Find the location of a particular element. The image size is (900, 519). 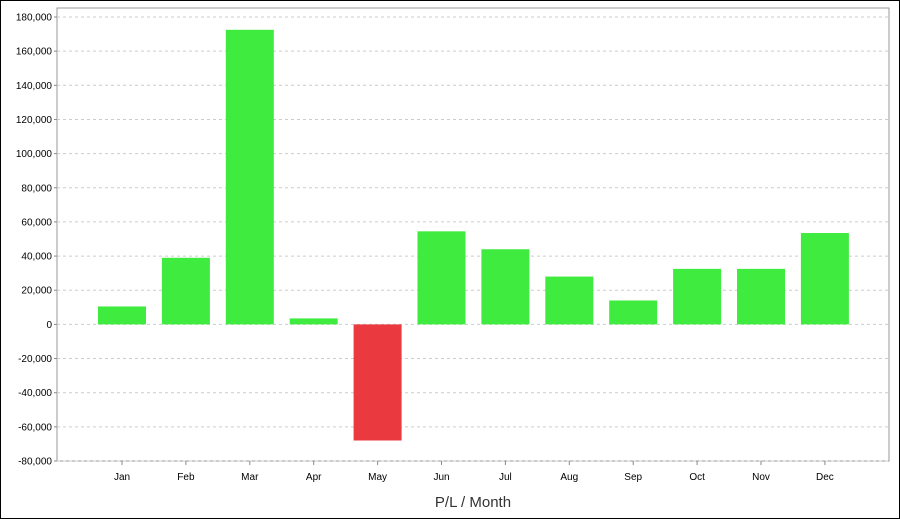

x-tick-label: Dec is located at coordinates (825, 477).